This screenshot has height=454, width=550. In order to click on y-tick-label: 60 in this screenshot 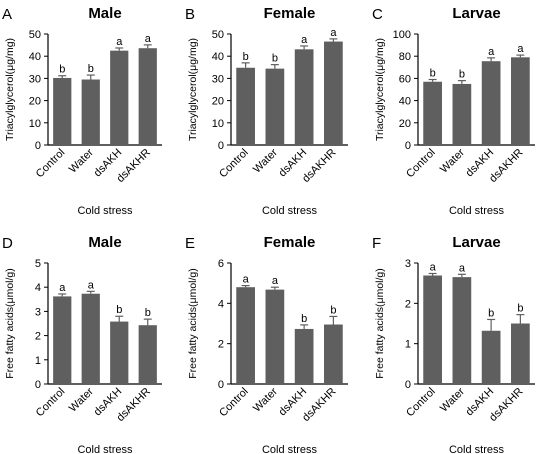, I will do `click(405, 79)`.